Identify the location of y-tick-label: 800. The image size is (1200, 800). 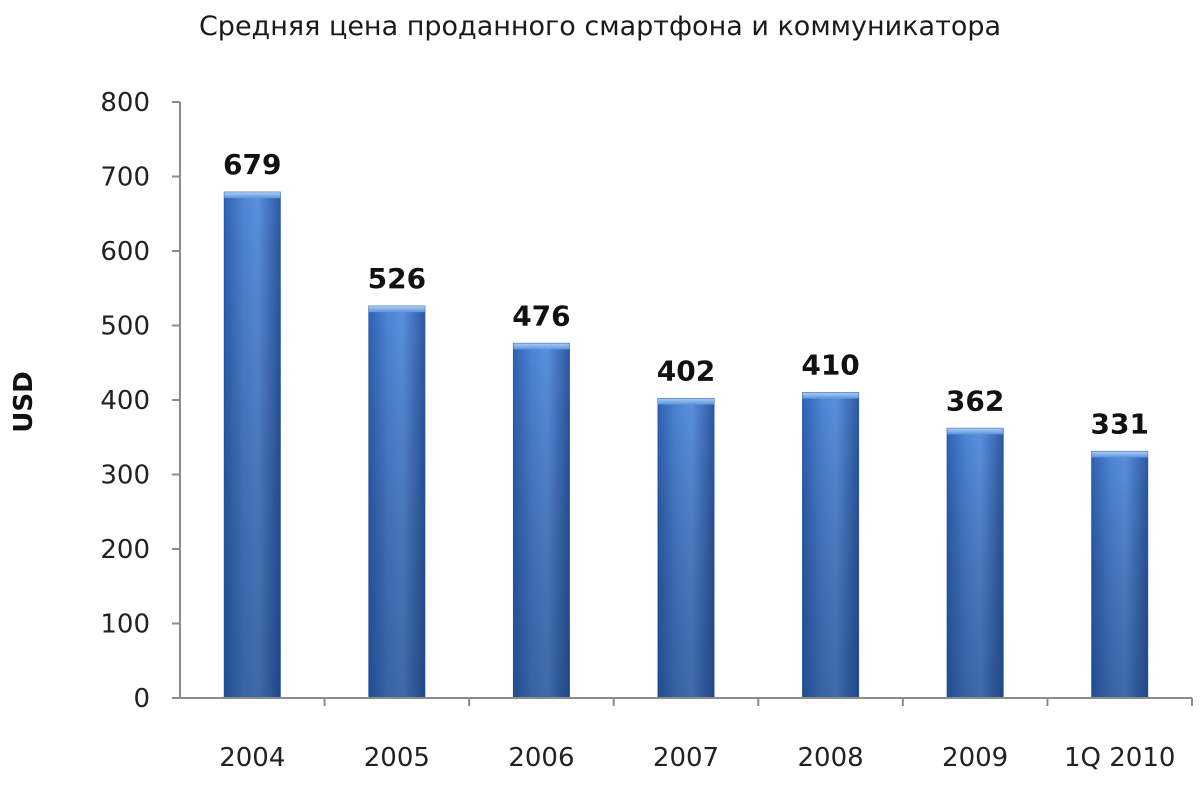
(125, 103).